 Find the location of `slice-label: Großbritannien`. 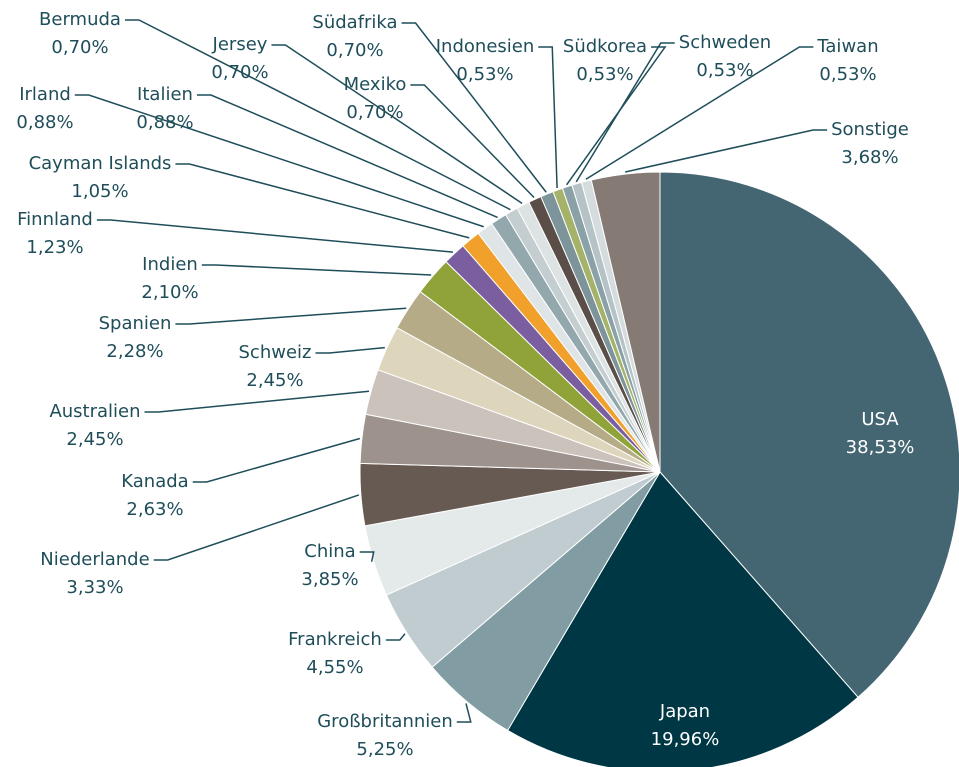

slice-label: Großbritannien is located at coordinates (385, 721).